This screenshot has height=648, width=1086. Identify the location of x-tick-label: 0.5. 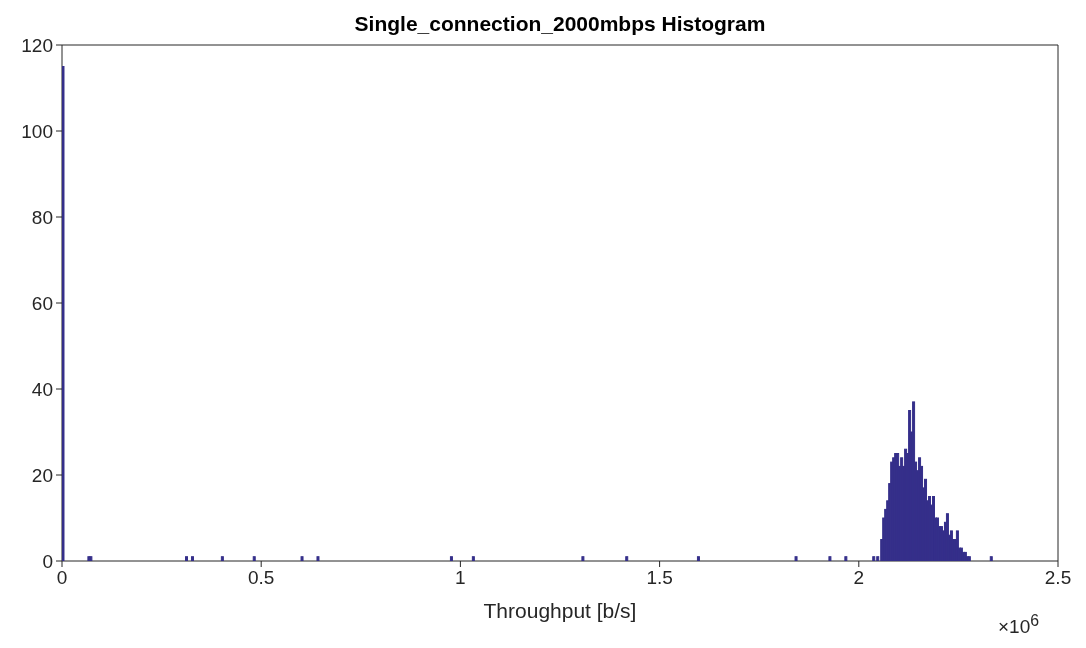
(261, 578).